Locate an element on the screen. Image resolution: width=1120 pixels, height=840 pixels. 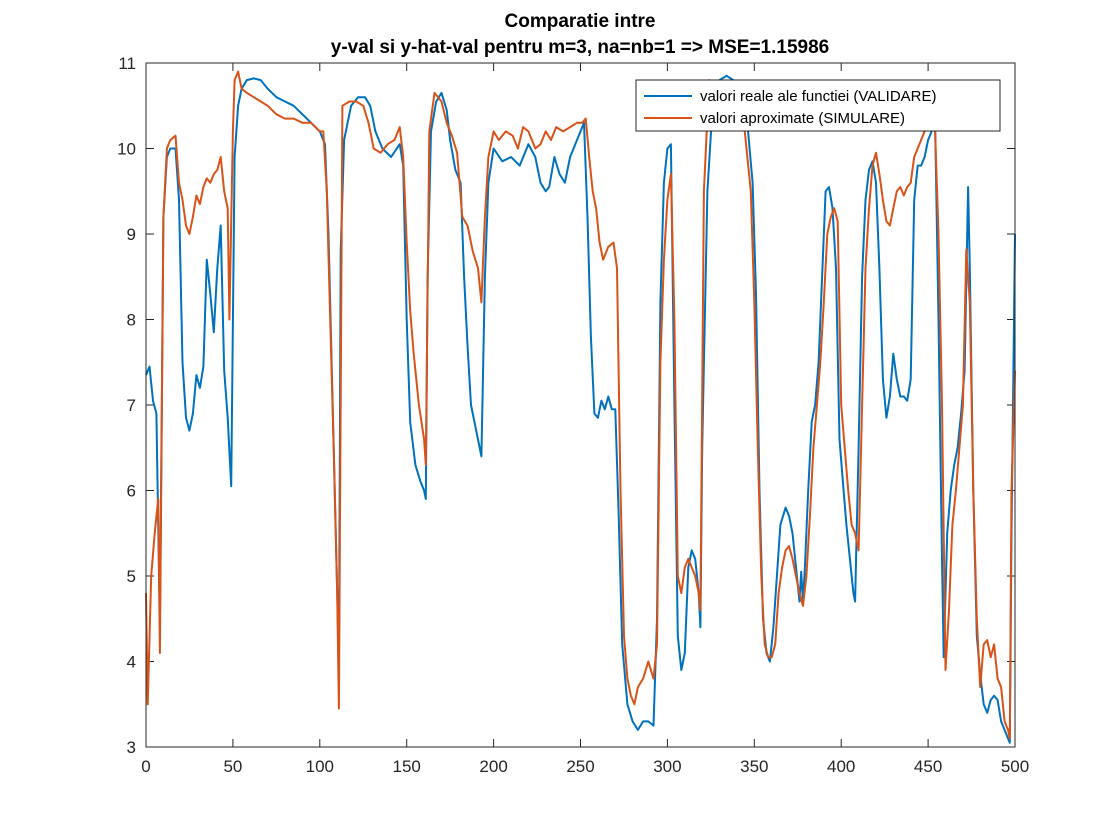
x-tick-label: 450 is located at coordinates (928, 766).